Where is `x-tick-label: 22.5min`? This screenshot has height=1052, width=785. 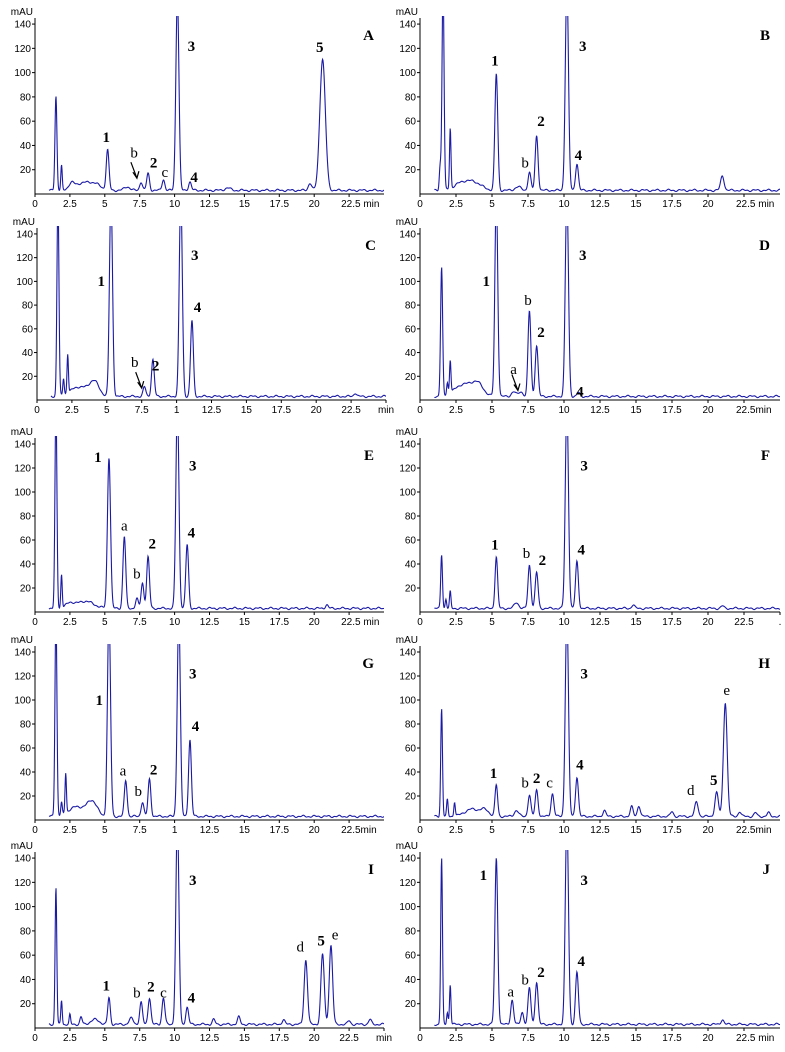 x-tick-label: 22.5min is located at coordinates (754, 410).